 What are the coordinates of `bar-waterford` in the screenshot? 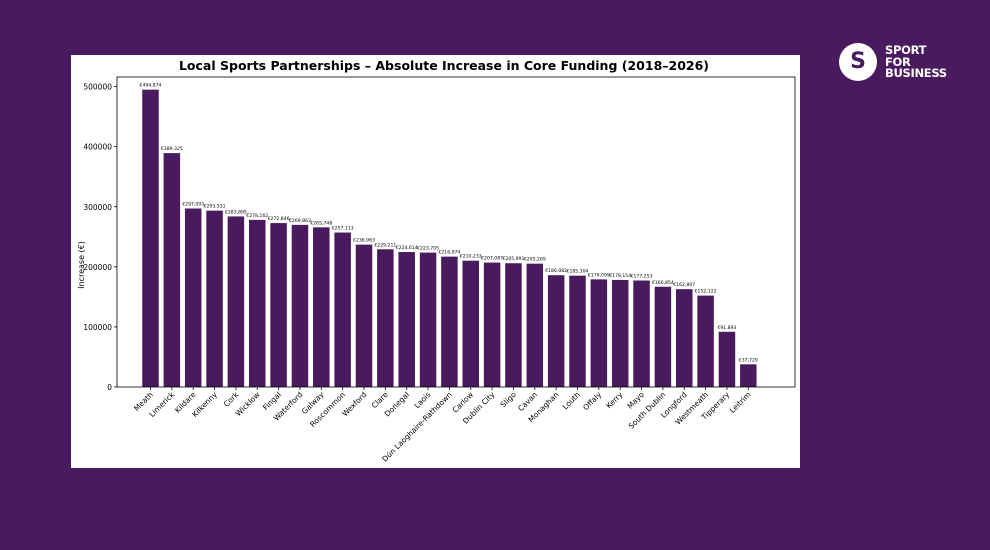 It's located at (300, 305).